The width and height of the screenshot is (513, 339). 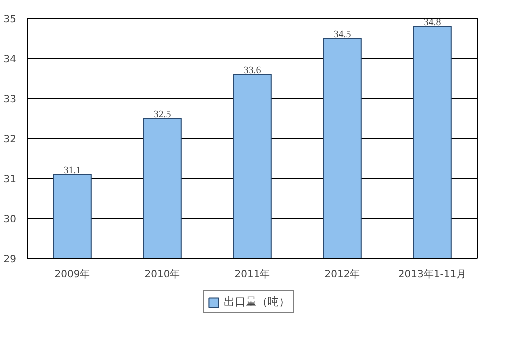 I want to click on y-tick-label: 34, so click(x=10, y=60).